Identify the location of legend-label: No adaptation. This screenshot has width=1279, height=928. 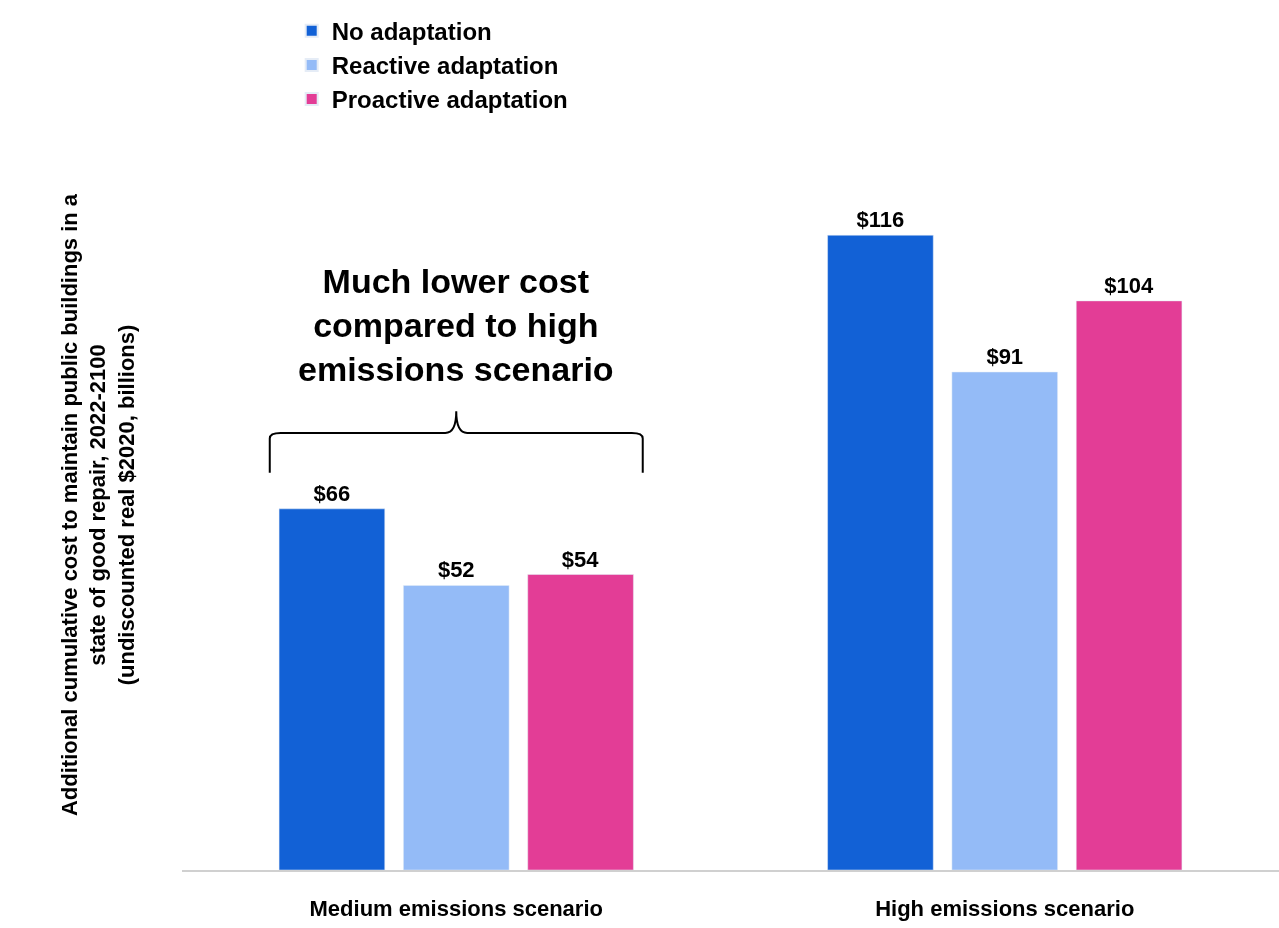
(411, 32).